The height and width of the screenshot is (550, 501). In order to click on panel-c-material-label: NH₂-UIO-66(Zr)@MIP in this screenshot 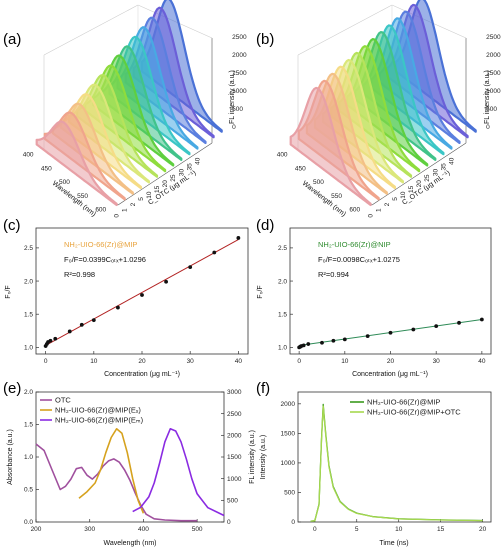, I will do `click(100, 244)`.